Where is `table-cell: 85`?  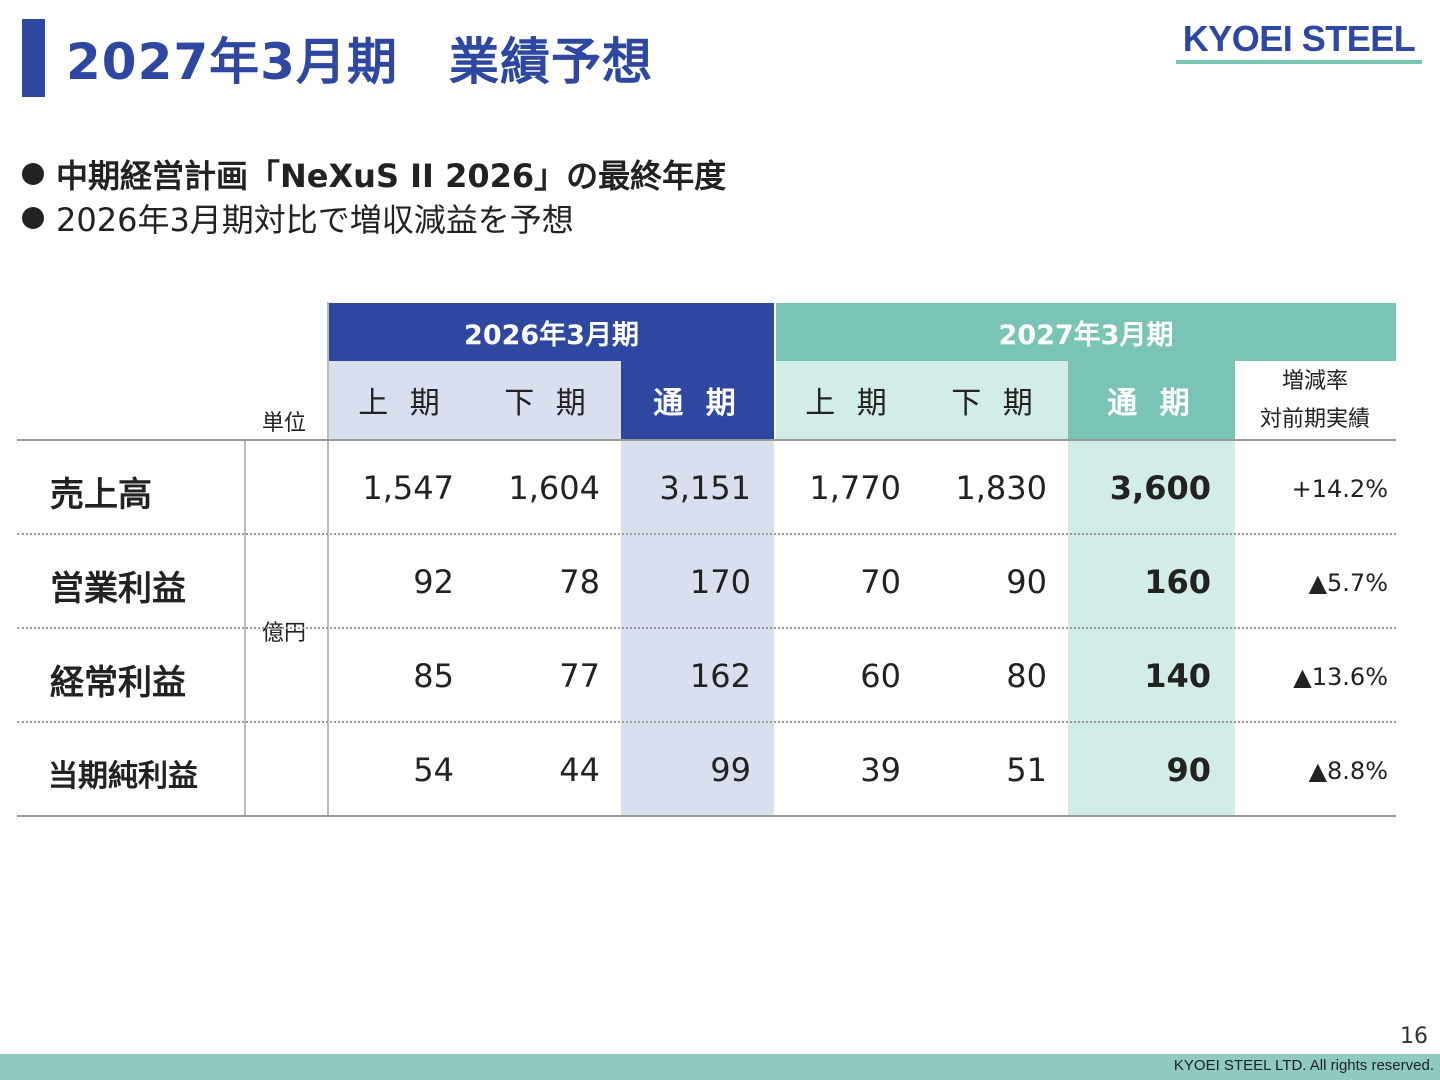 table-cell: 85 is located at coordinates (433, 676).